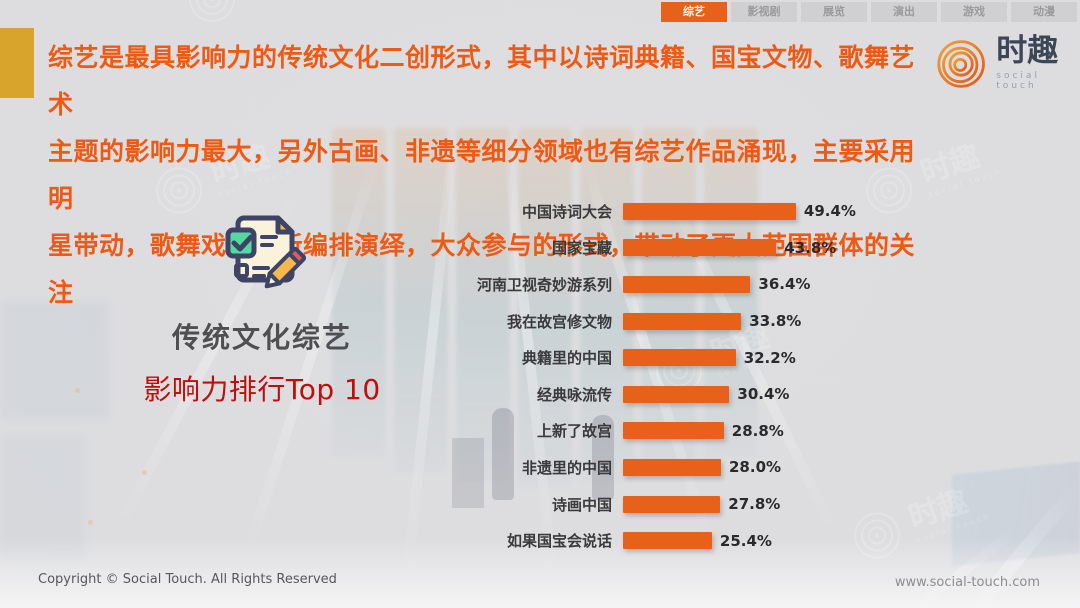 This screenshot has width=1080, height=608. Describe the element at coordinates (967, 582) in the screenshot. I see `footer-website: www.social-touch.com` at that location.